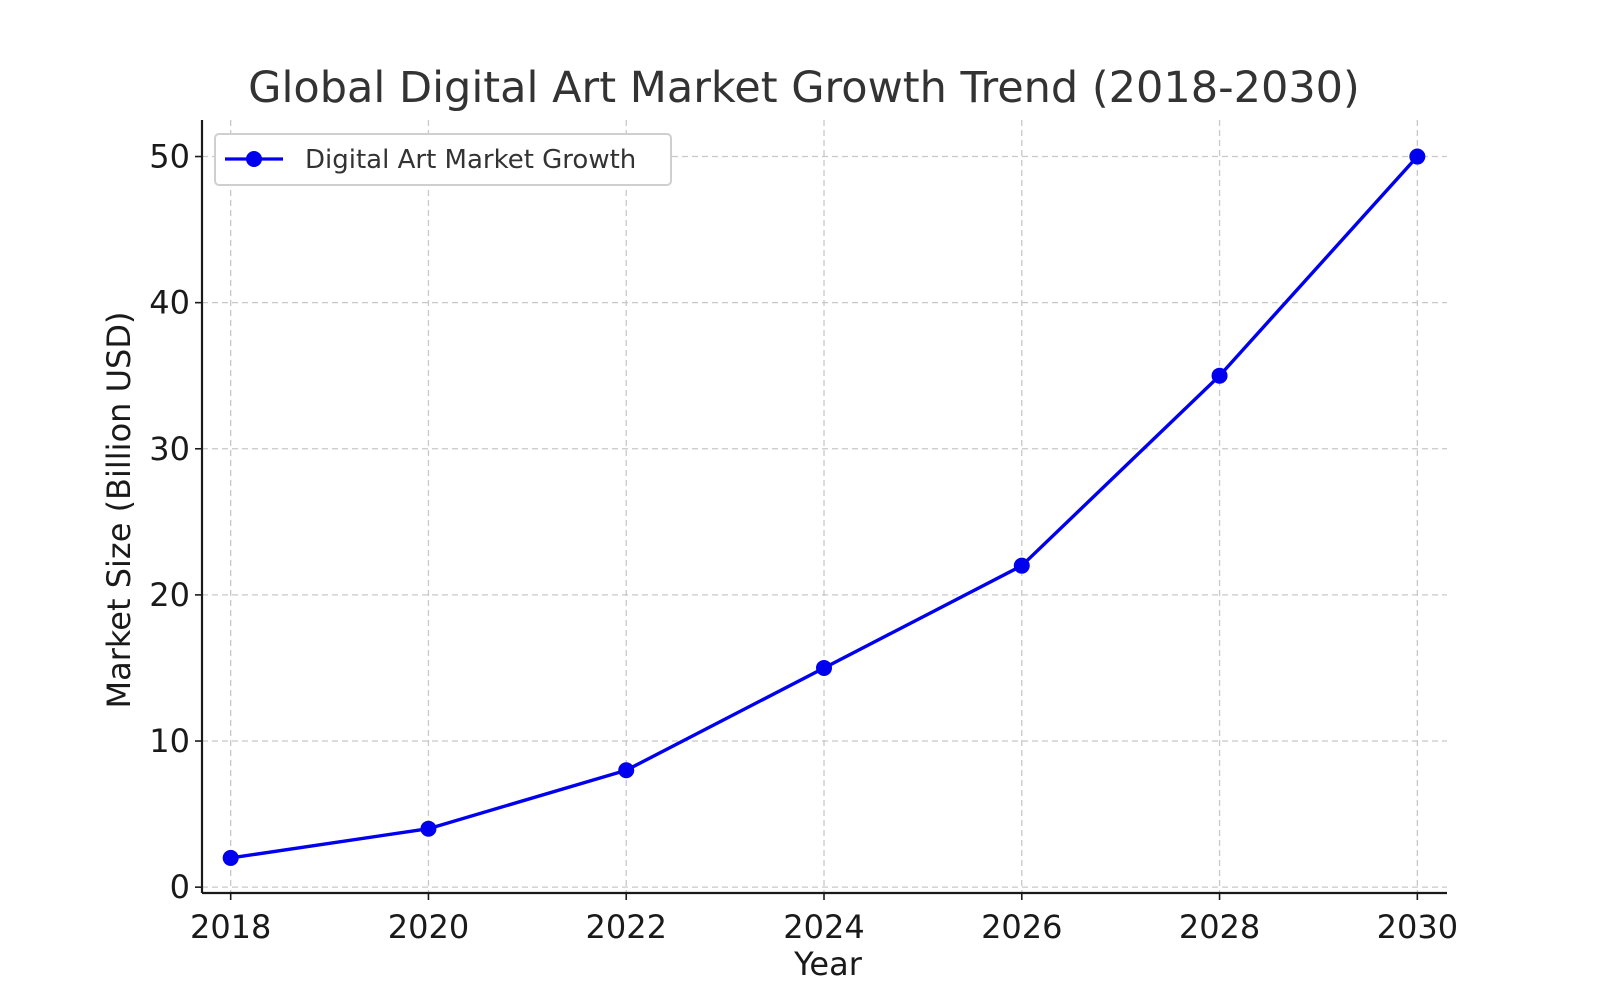 The width and height of the screenshot is (1600, 1000). I want to click on legend-box, so click(443, 159).